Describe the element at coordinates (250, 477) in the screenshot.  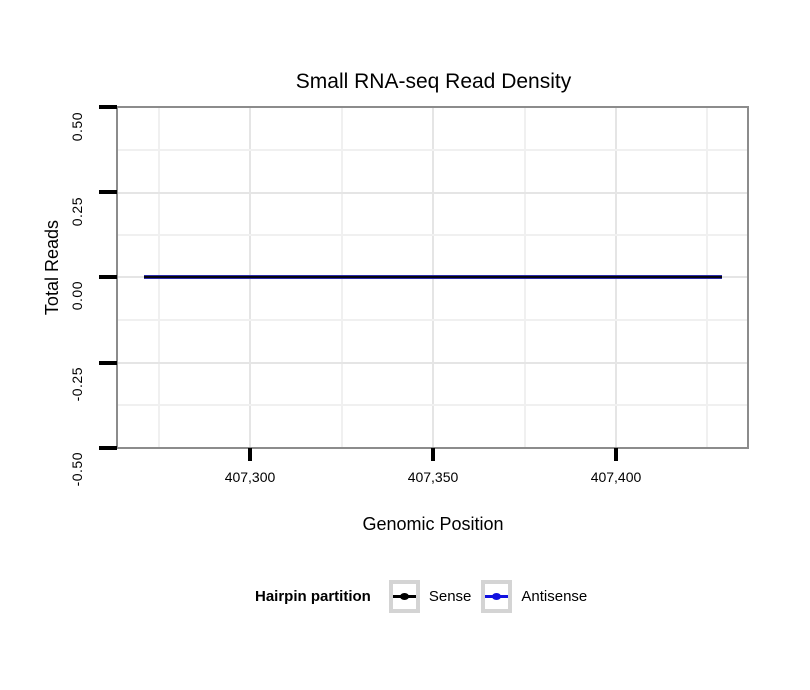
I see `x-tick-label: 407,300` at that location.